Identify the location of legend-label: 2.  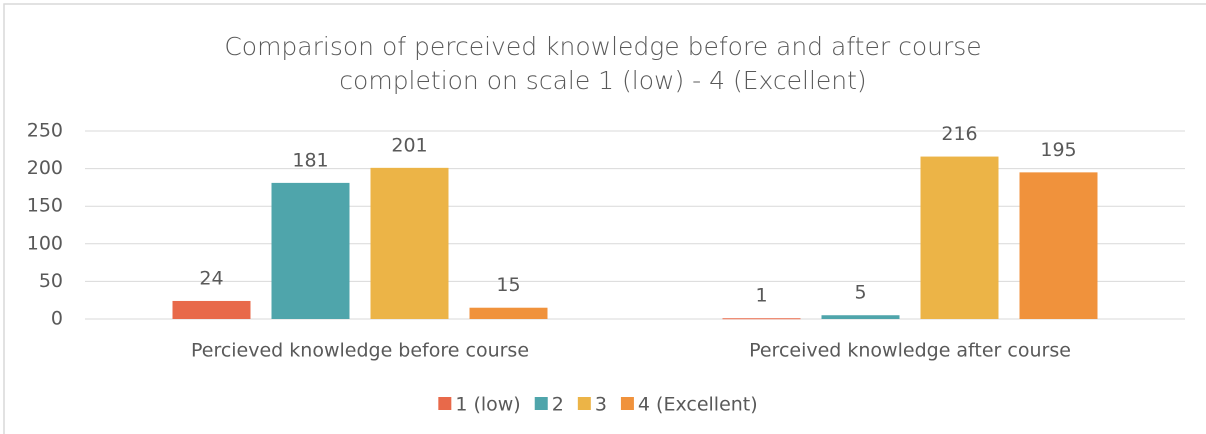
(558, 405).